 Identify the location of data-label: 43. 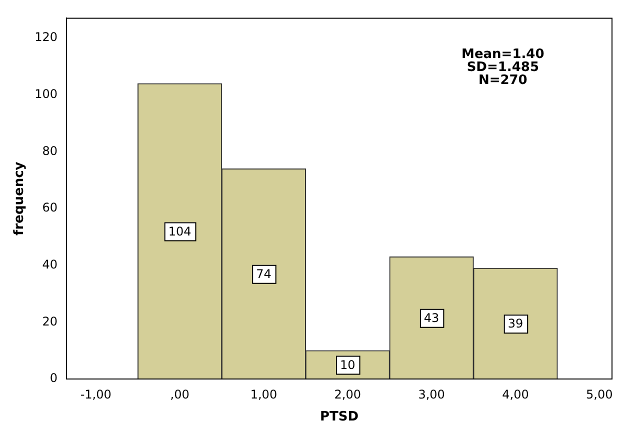
(432, 318).